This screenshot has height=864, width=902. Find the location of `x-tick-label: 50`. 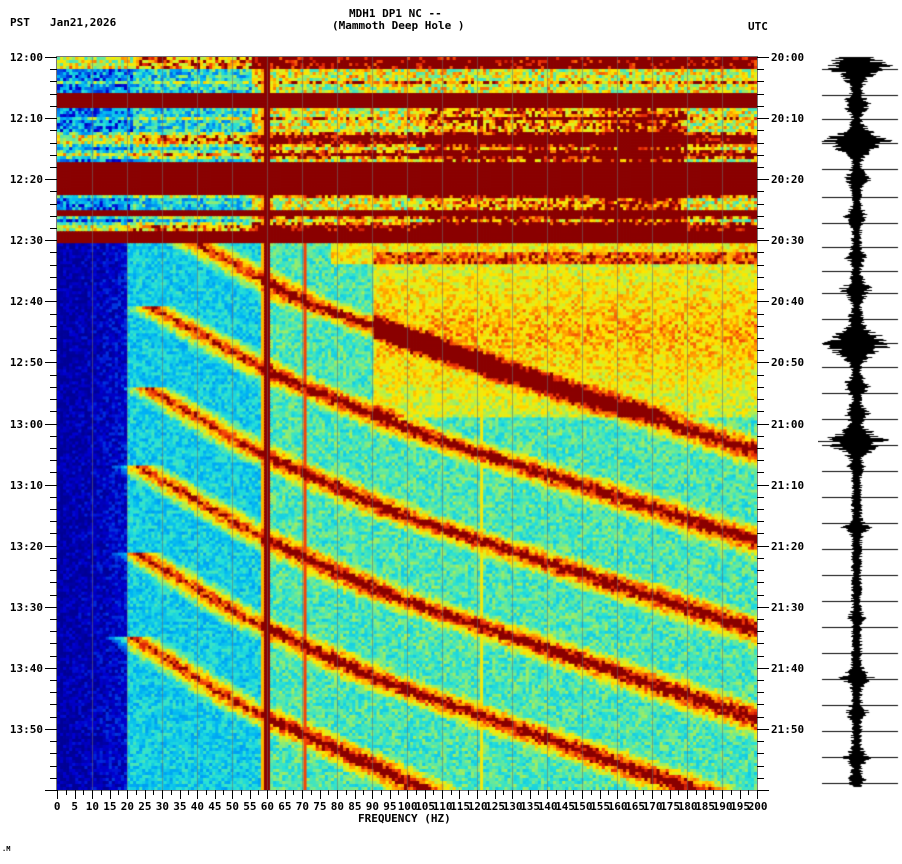

x-tick-label: 50 is located at coordinates (232, 806).